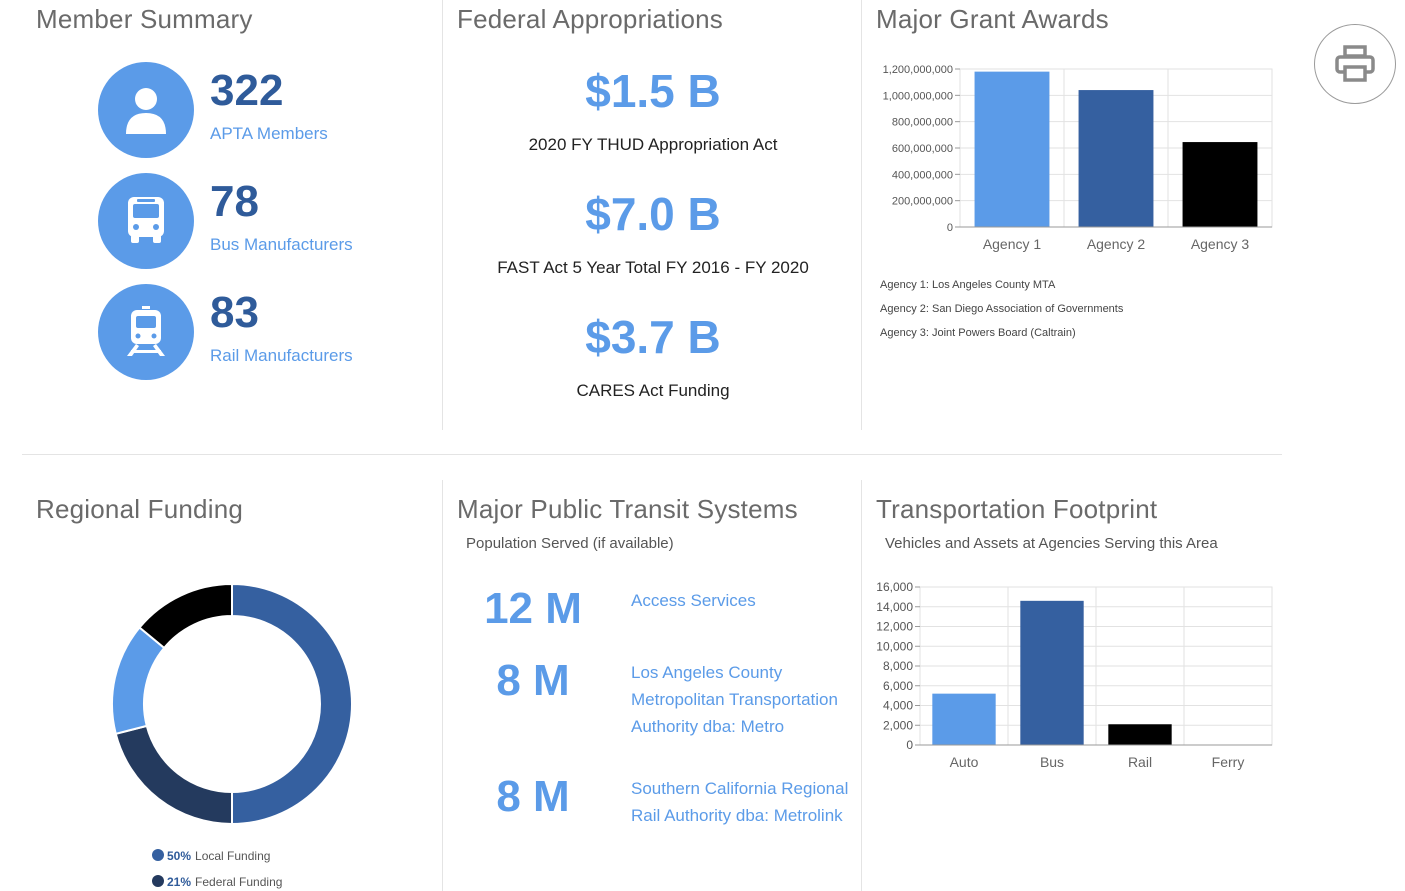 The height and width of the screenshot is (891, 1405). Describe the element at coordinates (1140, 734) in the screenshot. I see `bar-rail` at that location.